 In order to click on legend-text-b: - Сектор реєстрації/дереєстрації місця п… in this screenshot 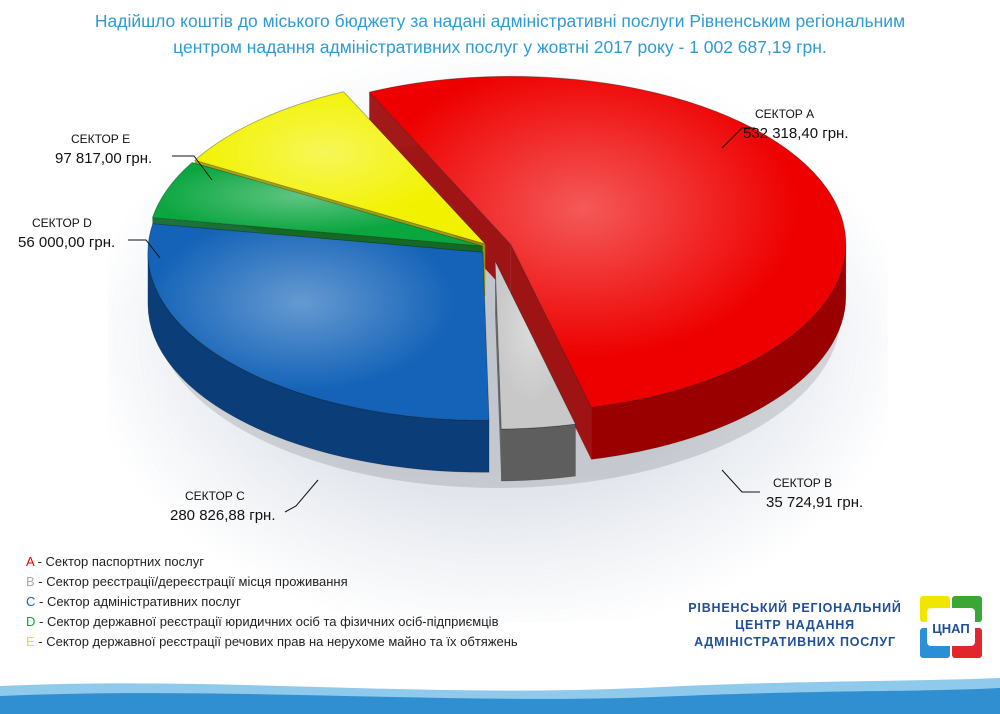, I will do `click(191, 581)`.